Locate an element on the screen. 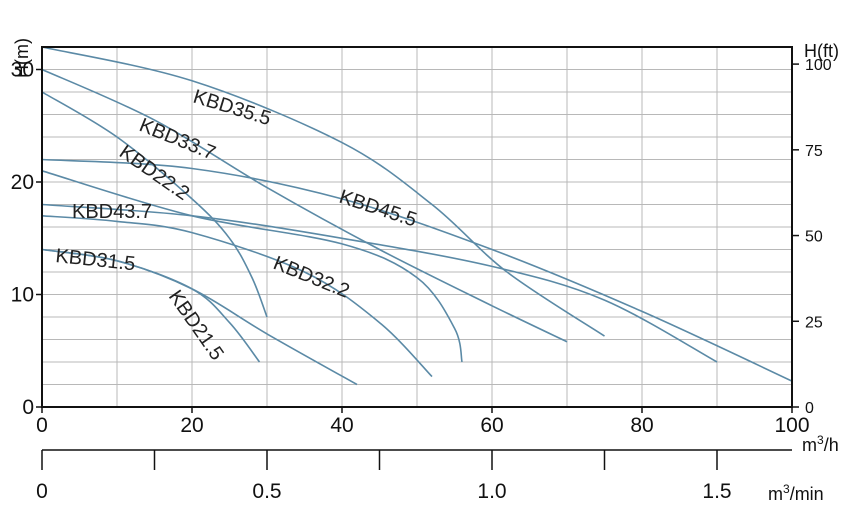 This screenshot has width=848, height=510. min-axis-title: m3/min is located at coordinates (796, 493).